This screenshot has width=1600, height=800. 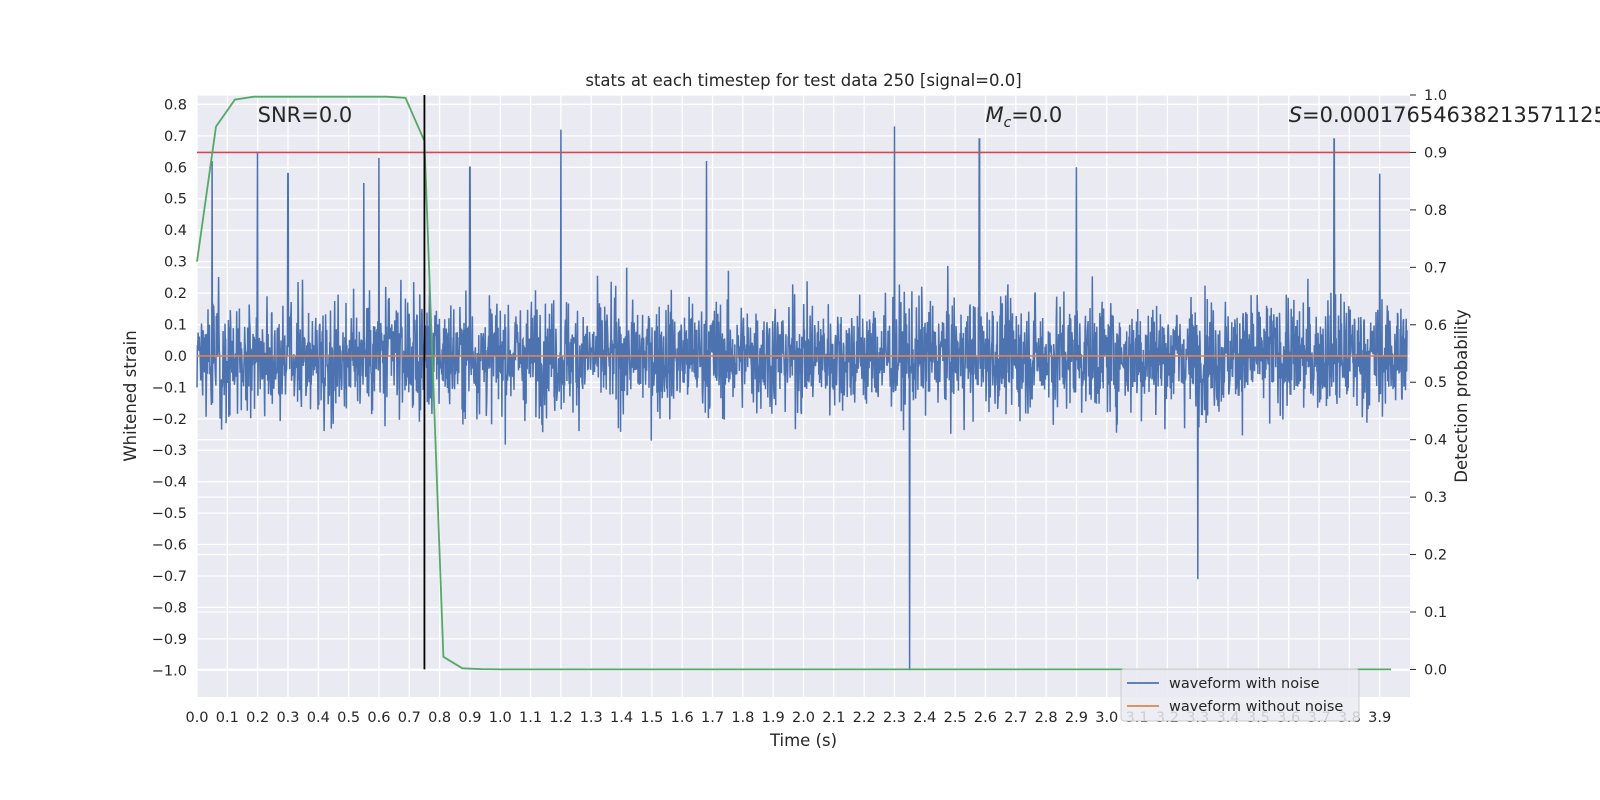 I want to click on snr-annotation: SNR=0.0, so click(x=305, y=115).